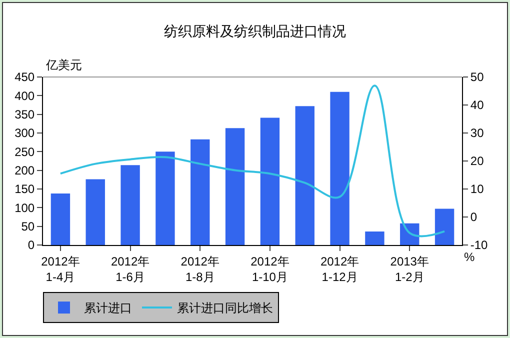 This screenshot has height=338, width=510. Describe the element at coordinates (108, 308) in the screenshot. I see `legend-label: 累计进口` at that location.